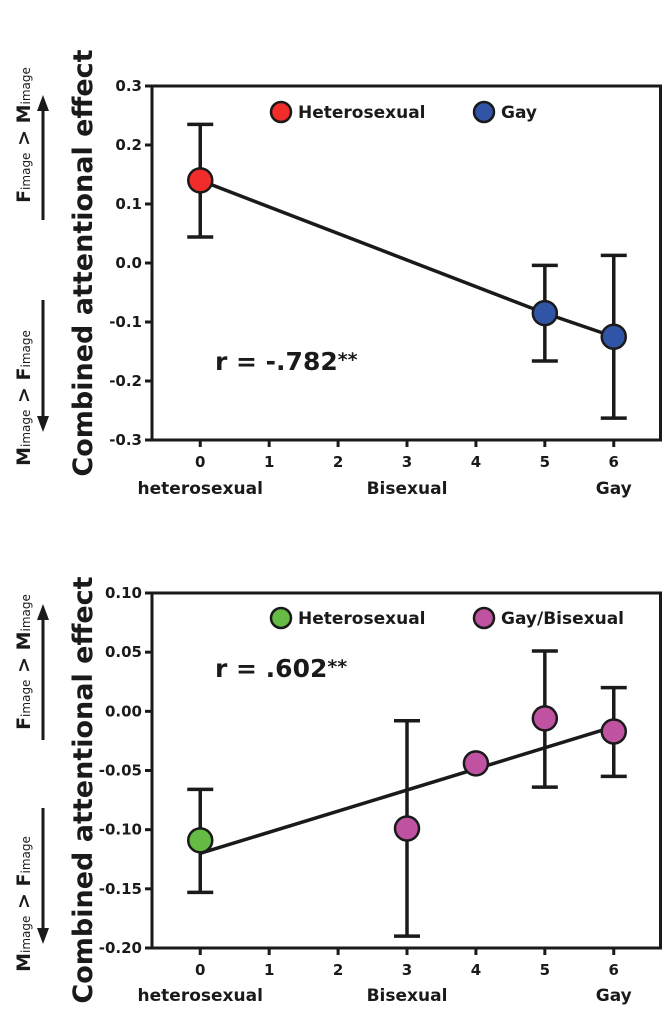  Describe the element at coordinates (125, 322) in the screenshot. I see `y-tick-label: -0.1` at that location.